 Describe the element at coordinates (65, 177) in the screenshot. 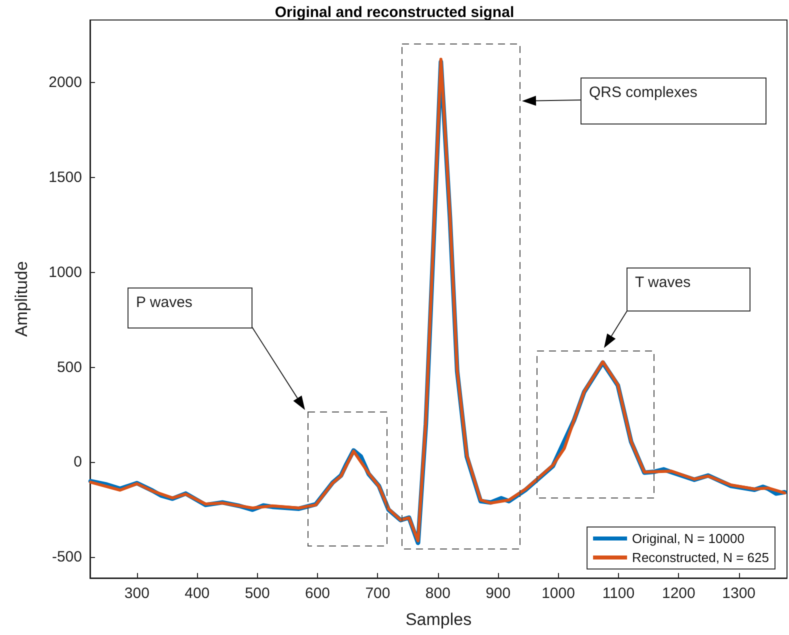

I see `y-tick-label: 1500` at that location.